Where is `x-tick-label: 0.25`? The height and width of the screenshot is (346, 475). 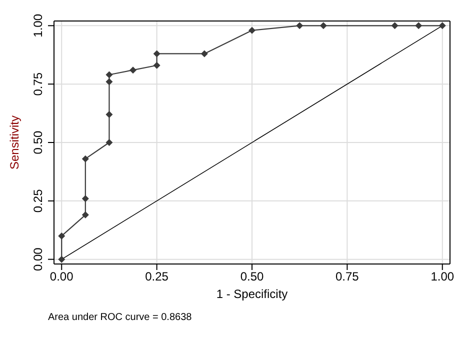
x-tick-label: 0.25 is located at coordinates (157, 277).